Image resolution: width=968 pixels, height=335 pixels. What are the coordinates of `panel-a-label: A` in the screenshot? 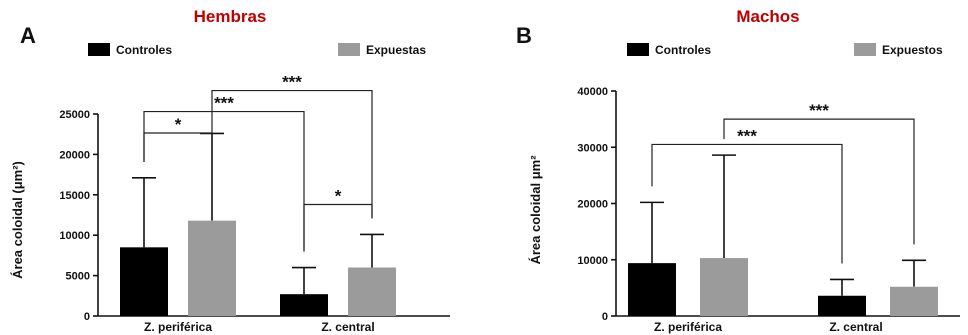 It's located at (28, 35).